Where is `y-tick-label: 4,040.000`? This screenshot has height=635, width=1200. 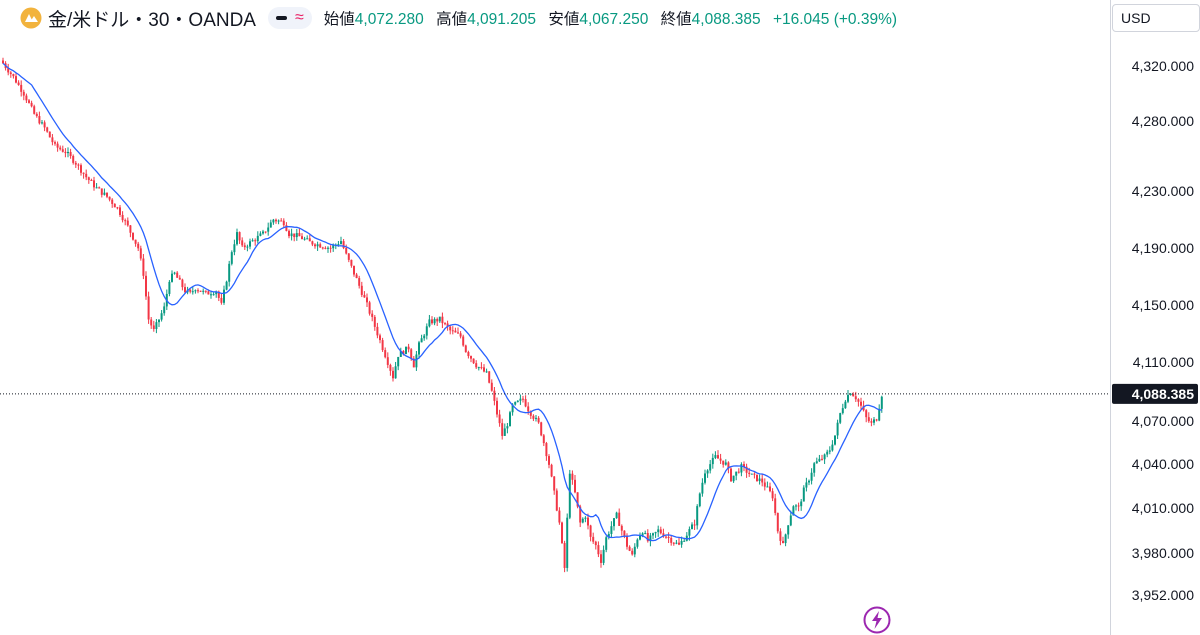 y-tick-label: 4,040.000 is located at coordinates (1163, 464).